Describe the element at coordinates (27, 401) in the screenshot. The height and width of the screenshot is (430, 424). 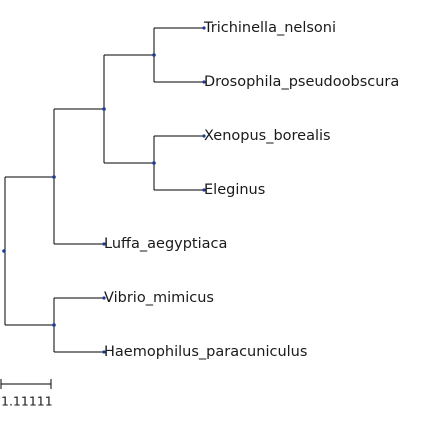
I see `scale-bar-label: 1.11111` at that location.